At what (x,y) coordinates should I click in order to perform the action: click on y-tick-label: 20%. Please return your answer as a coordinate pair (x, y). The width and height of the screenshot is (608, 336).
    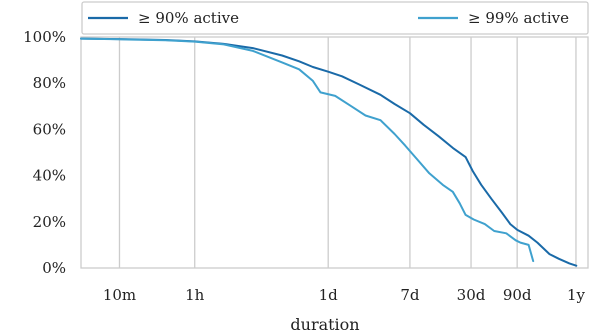
    Looking at the image, I should click on (49, 222).